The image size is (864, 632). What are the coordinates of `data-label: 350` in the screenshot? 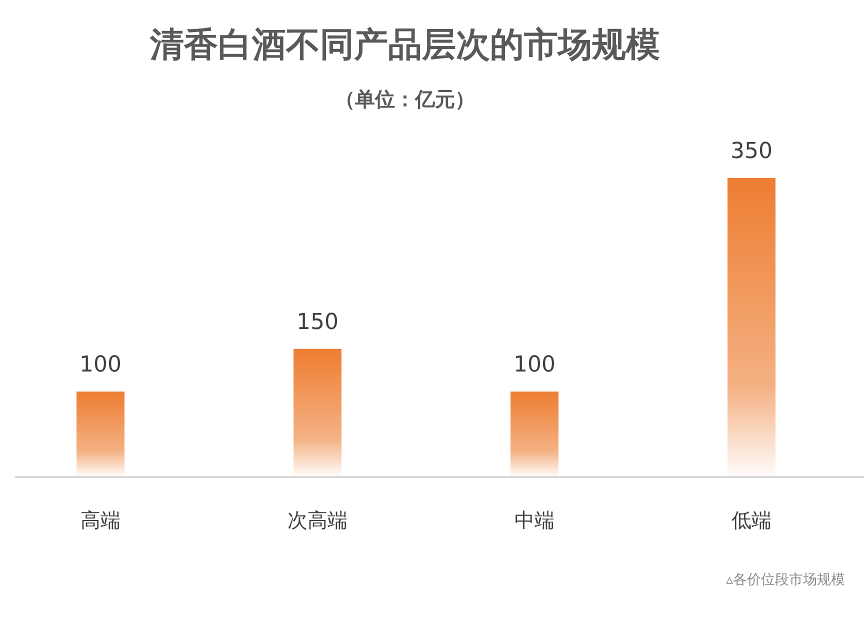 It's located at (751, 151).